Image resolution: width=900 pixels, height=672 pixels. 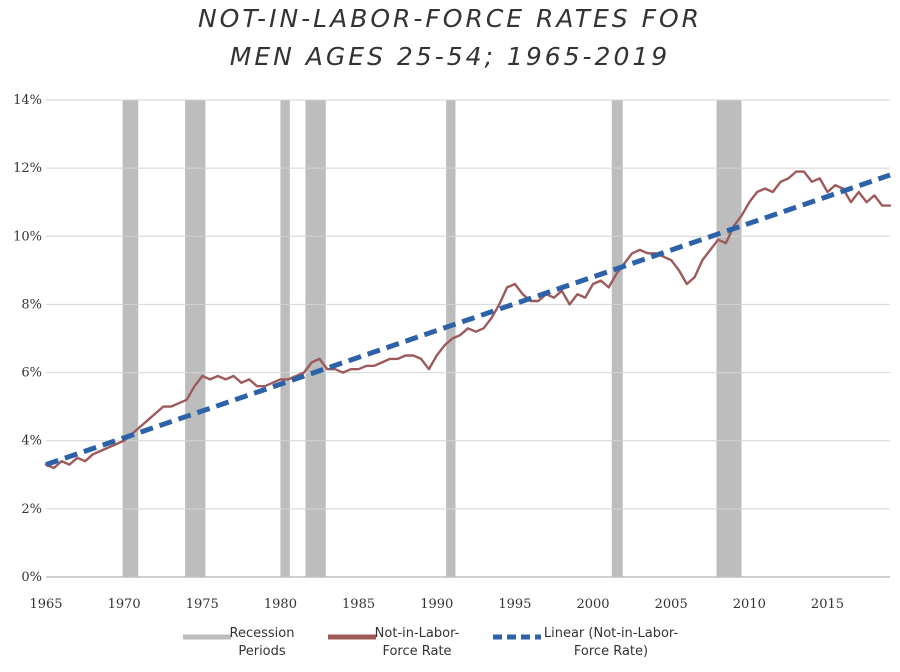 What do you see at coordinates (31, 509) in the screenshot?
I see `y-tick-label: 2%` at bounding box center [31, 509].